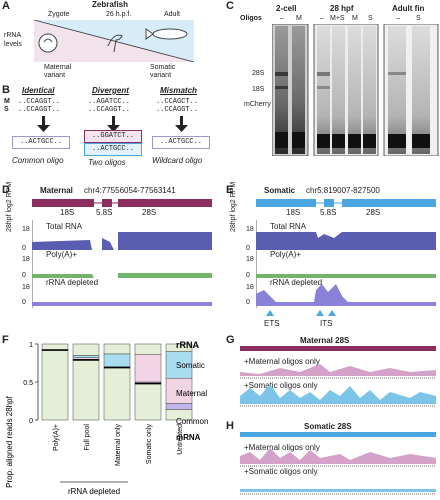 This screenshot has height=500, width=440. What do you see at coordinates (26, 229) in the screenshot?
I see `d-tick-hi-1: 18` at bounding box center [26, 229].